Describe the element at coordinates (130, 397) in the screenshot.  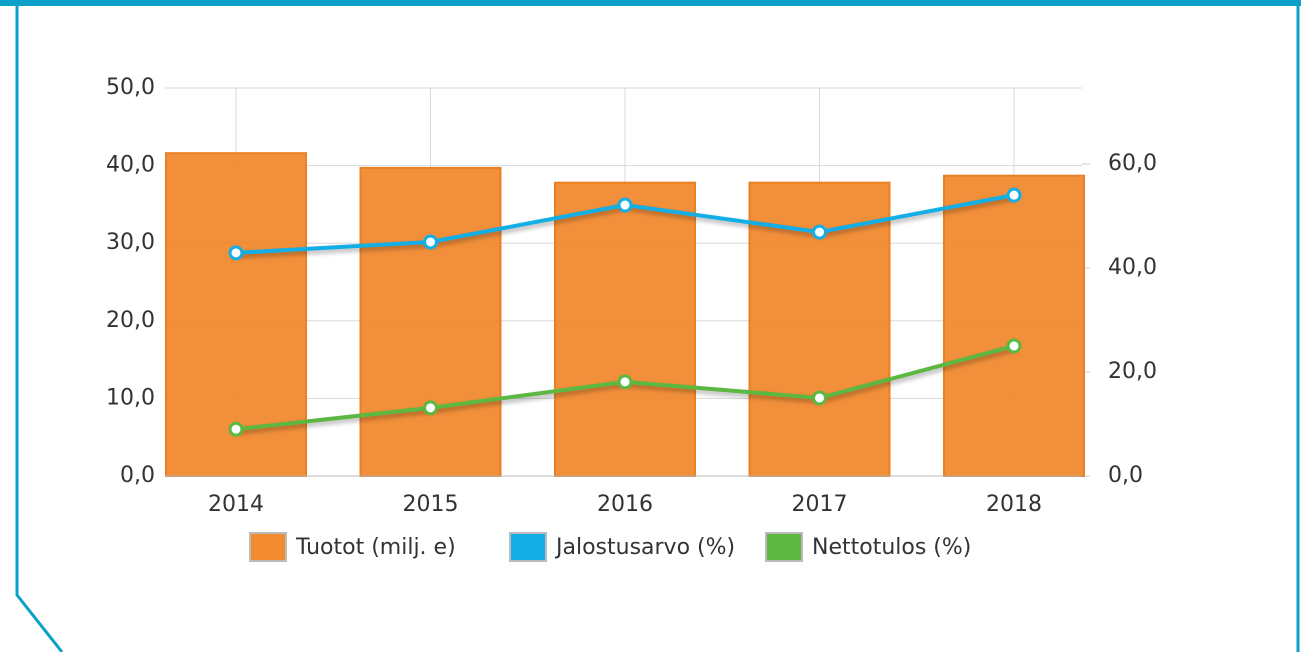
I see `y-tick-label: 10,0` at that location.